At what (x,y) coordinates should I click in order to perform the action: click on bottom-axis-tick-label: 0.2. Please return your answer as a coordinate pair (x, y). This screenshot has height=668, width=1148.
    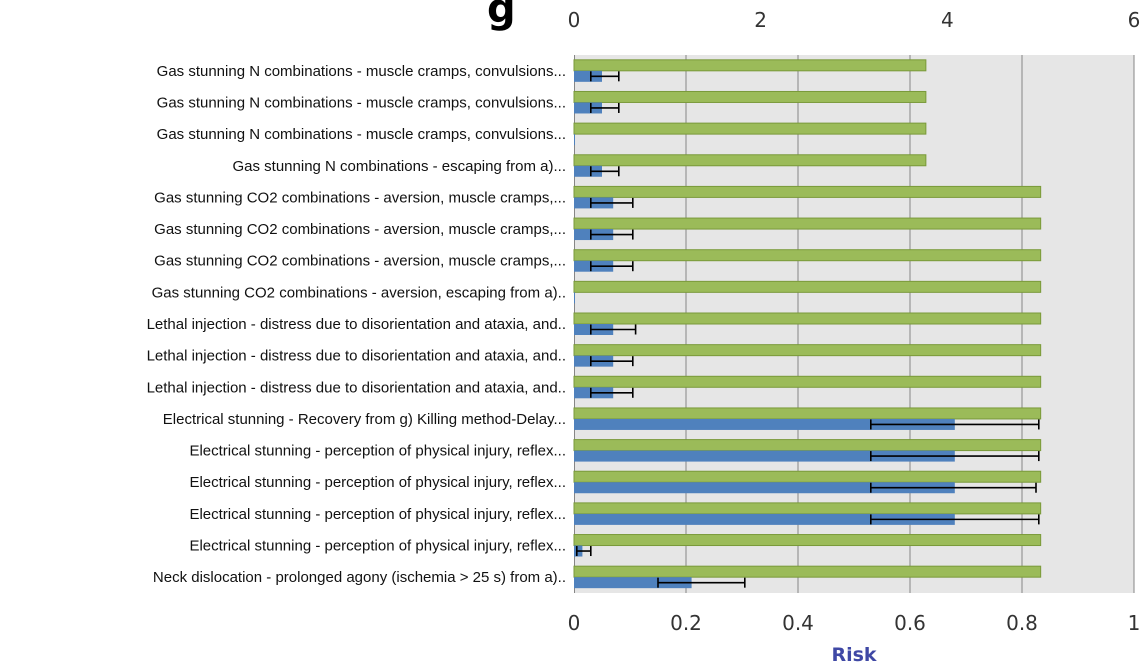
    Looking at the image, I should click on (686, 623).